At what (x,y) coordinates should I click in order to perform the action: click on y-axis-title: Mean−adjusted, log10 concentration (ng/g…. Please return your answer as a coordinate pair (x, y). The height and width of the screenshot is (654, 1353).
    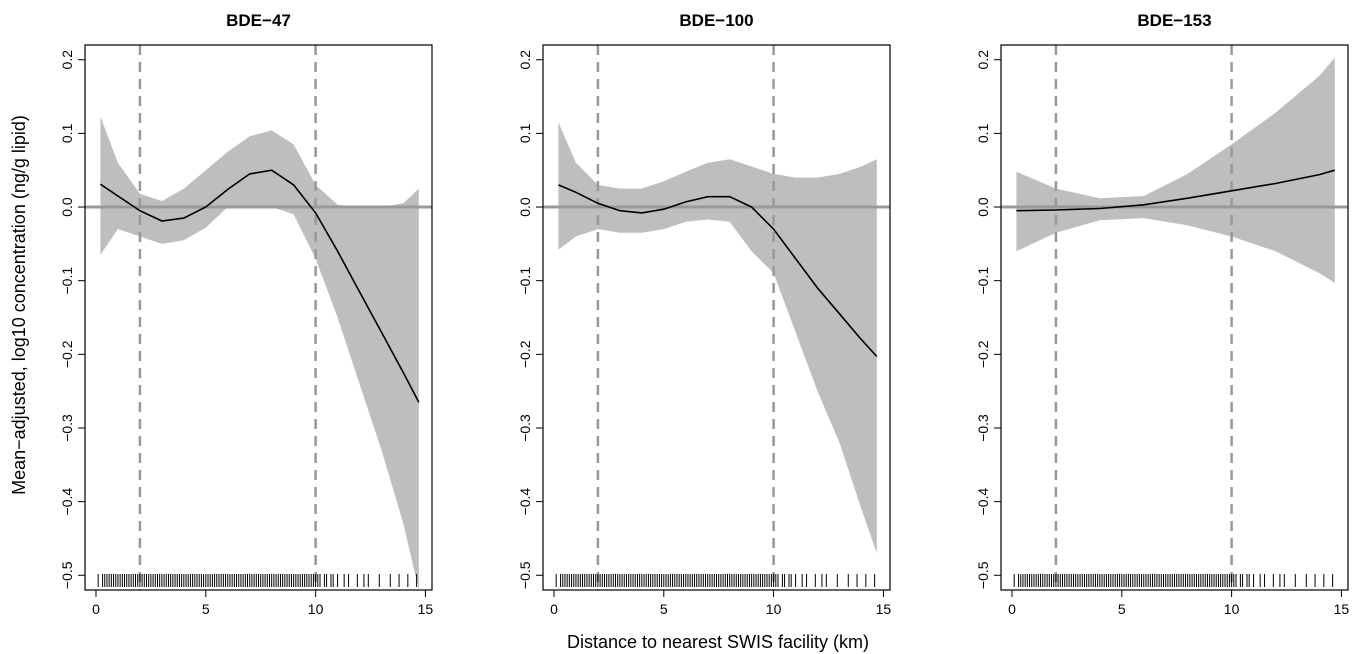
    Looking at the image, I should click on (19, 305).